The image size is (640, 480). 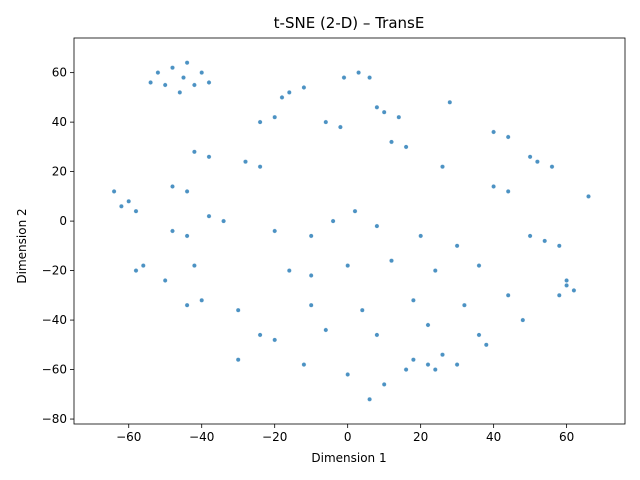 I want to click on x-tick-label: 40, so click(x=493, y=437).